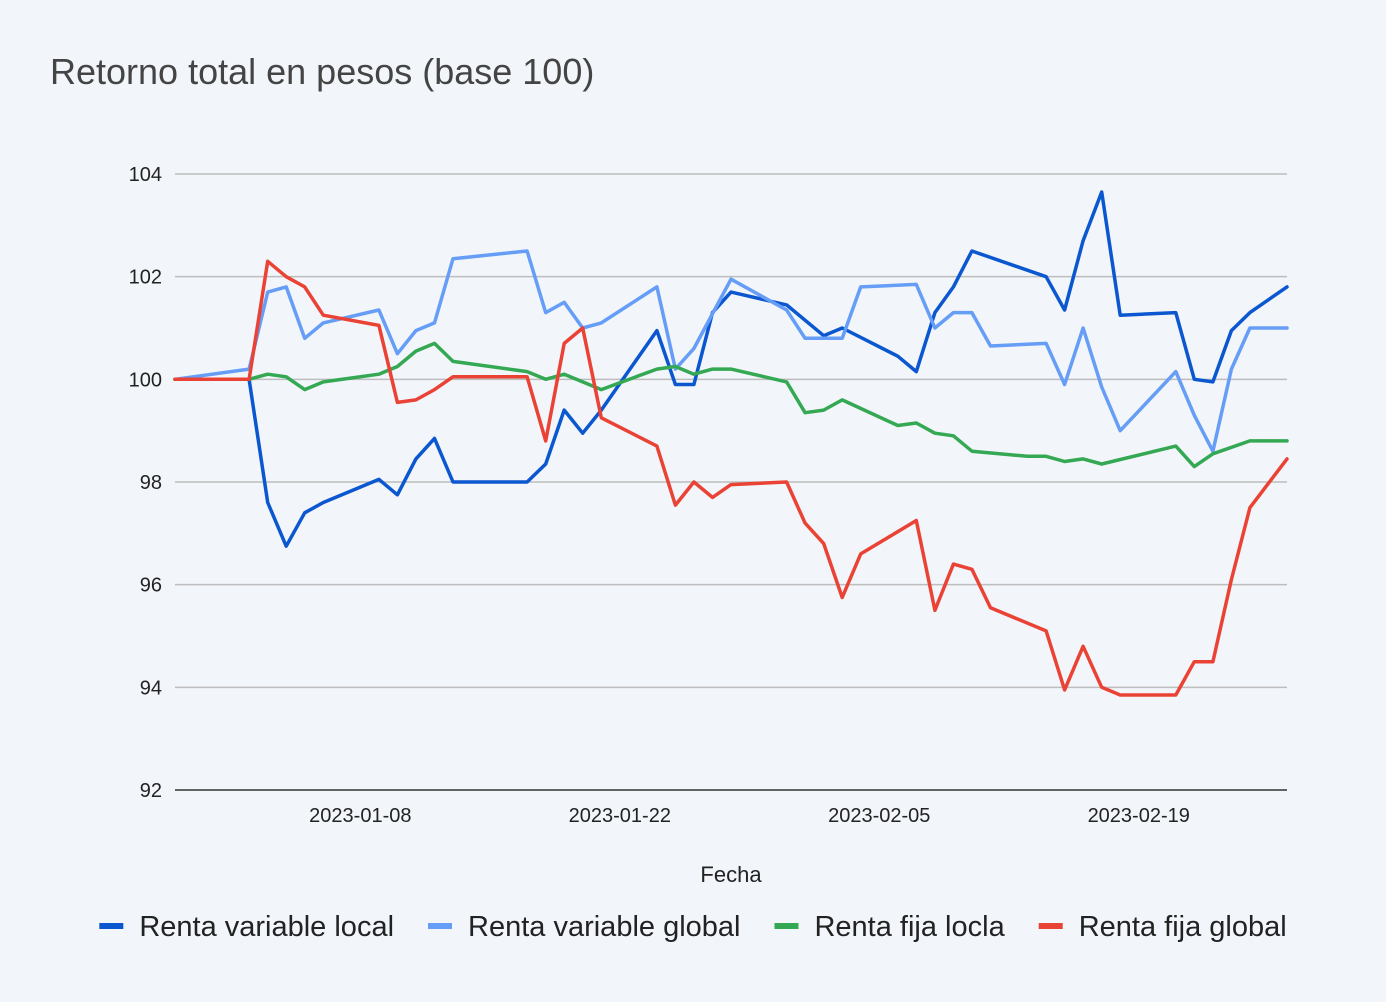 The width and height of the screenshot is (1386, 1002). I want to click on chart-title: Retorno total en pesos (base 100), so click(322, 71).